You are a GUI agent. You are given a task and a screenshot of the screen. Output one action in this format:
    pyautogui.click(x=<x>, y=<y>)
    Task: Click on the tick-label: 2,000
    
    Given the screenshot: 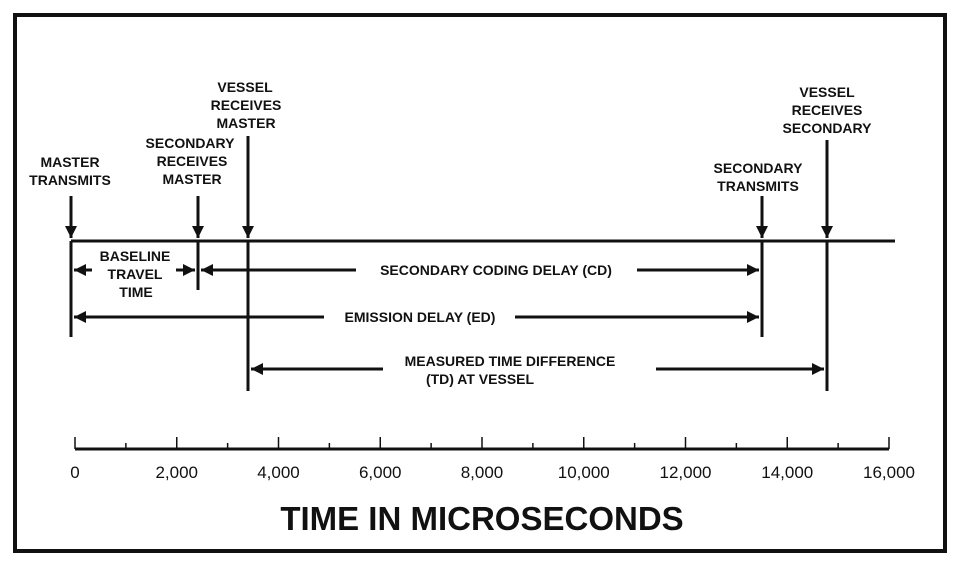 What is the action you would take?
    pyautogui.click(x=176, y=472)
    